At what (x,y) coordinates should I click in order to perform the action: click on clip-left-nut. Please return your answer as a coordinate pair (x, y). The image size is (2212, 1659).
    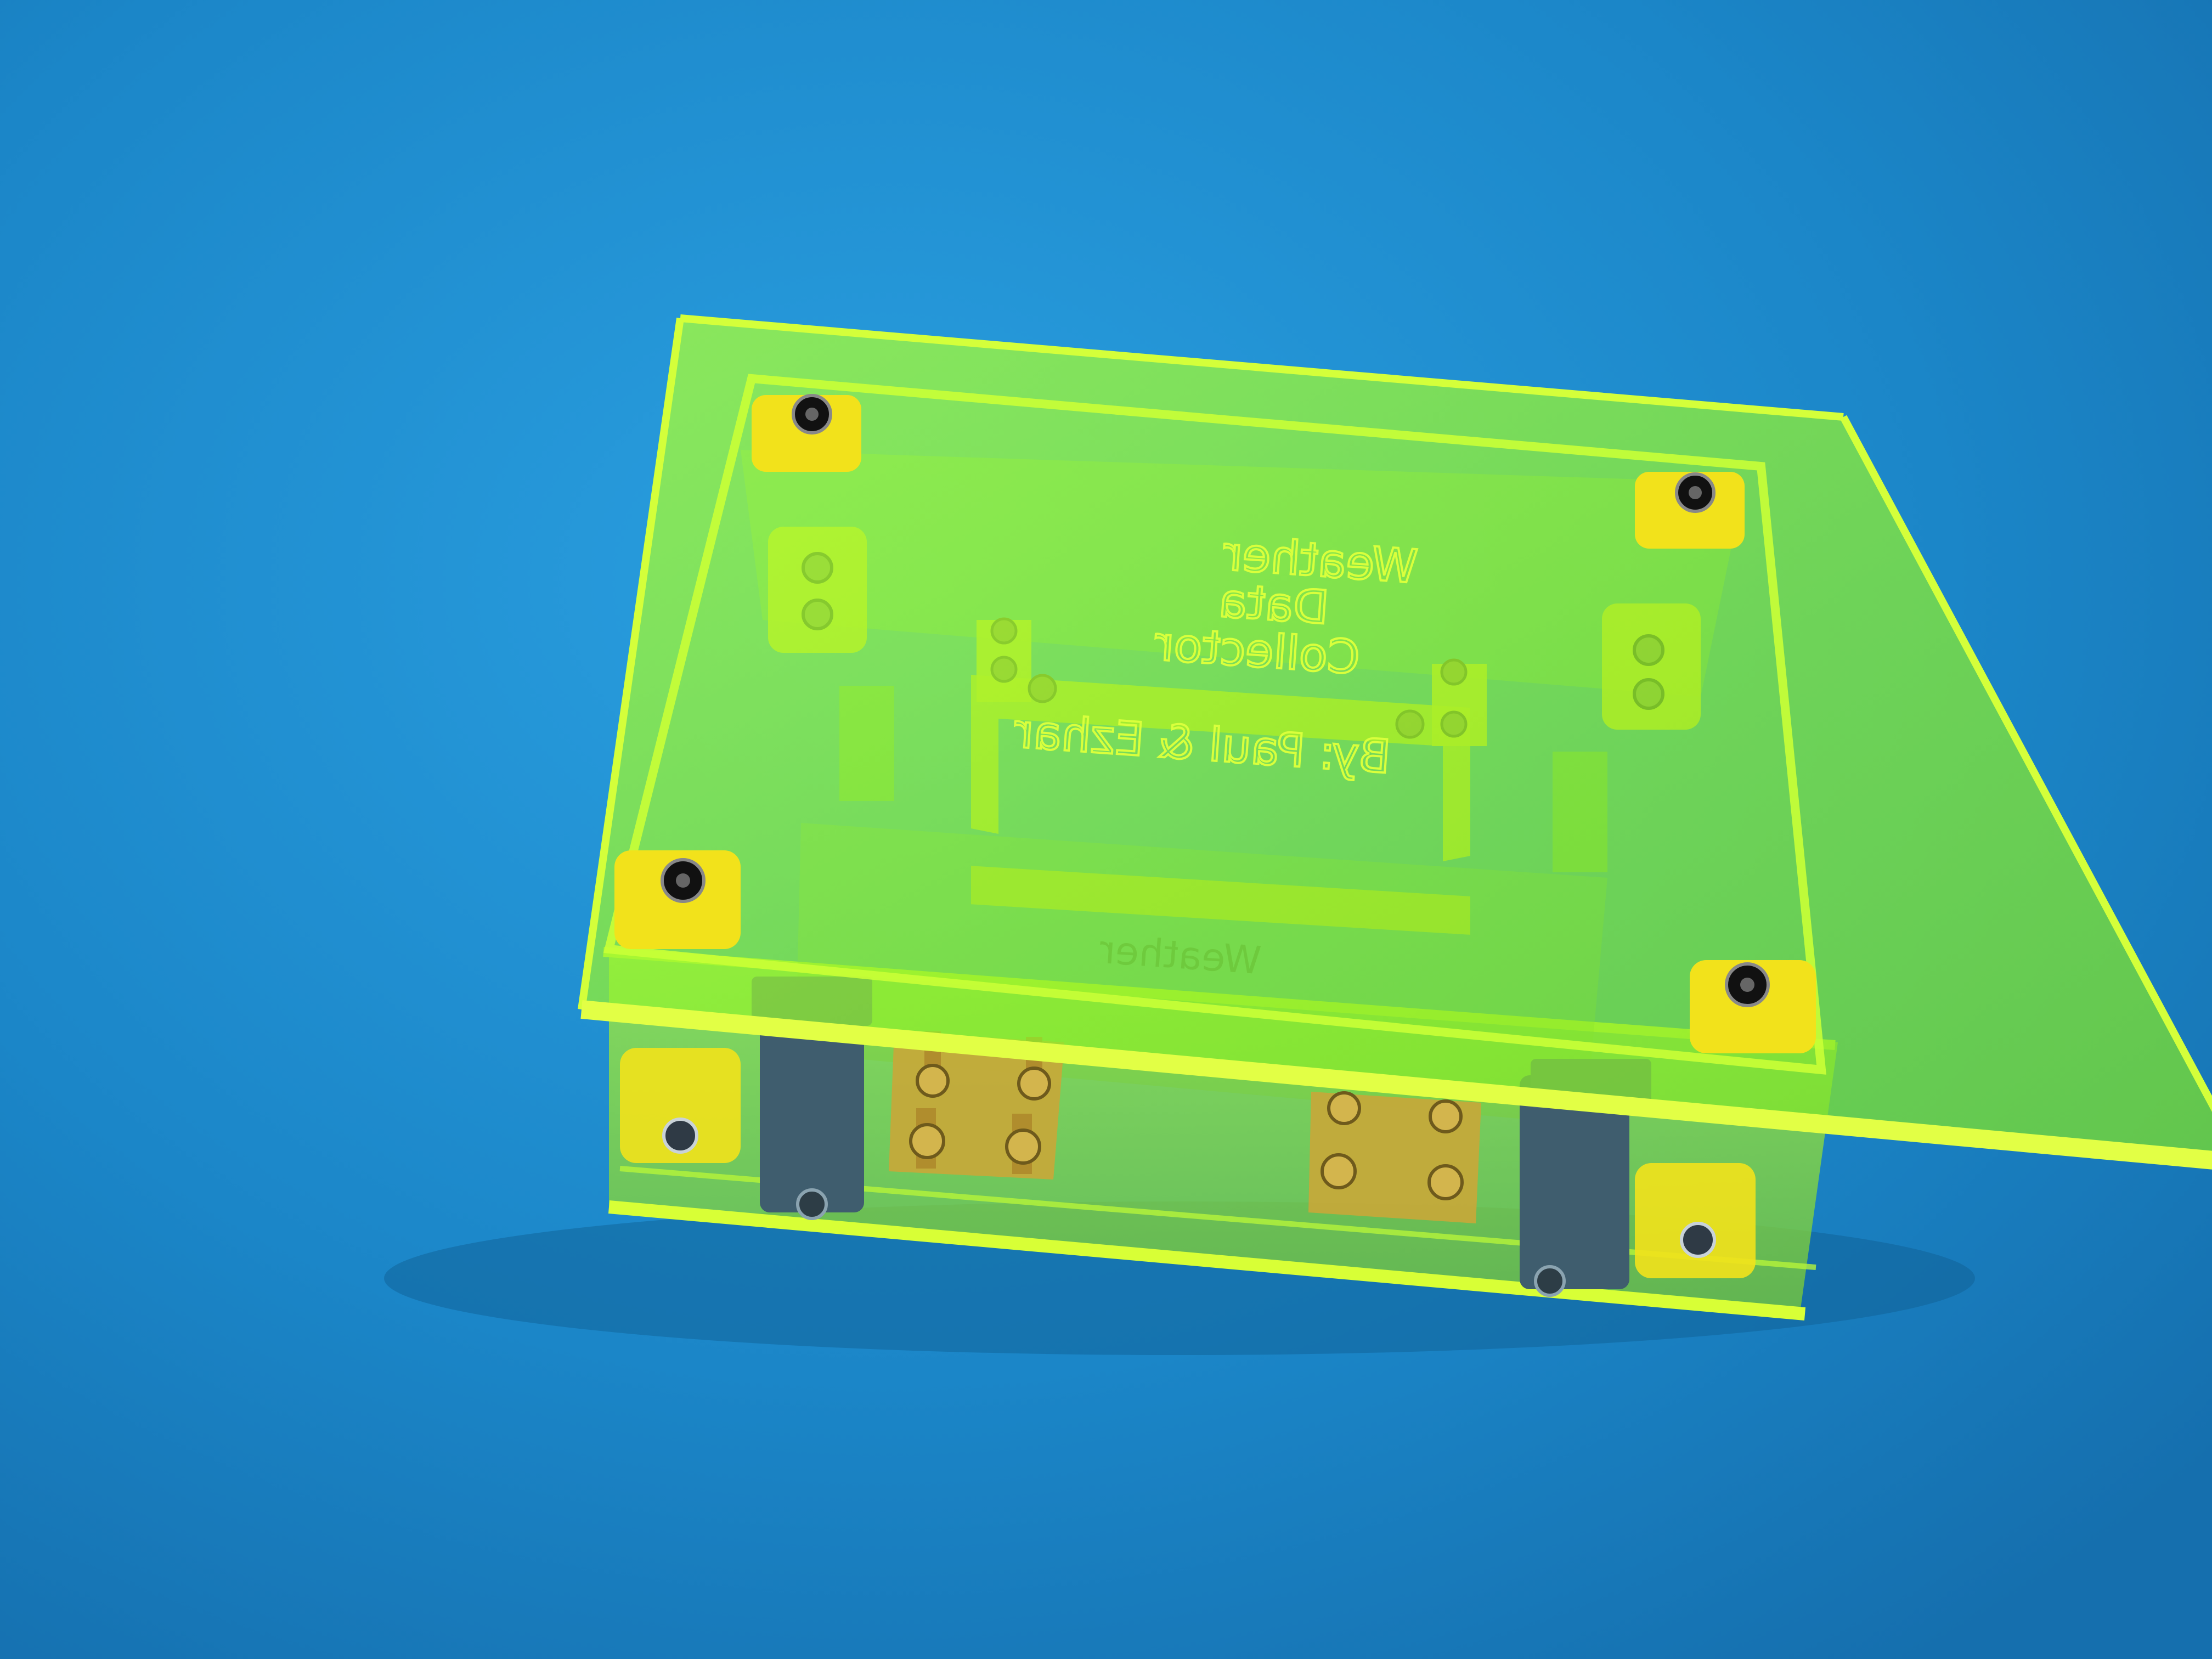
    Looking at the image, I should click on (812, 1204).